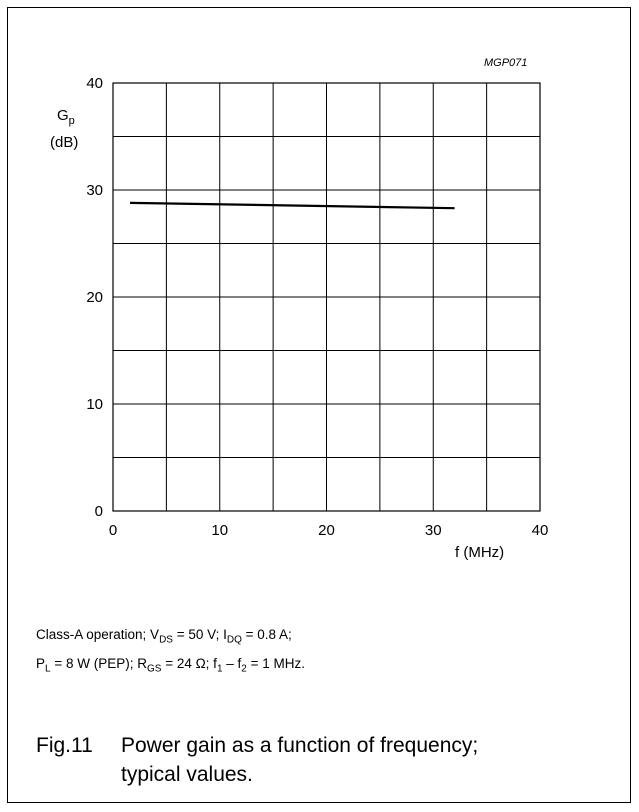 The image size is (639, 812). What do you see at coordinates (433, 530) in the screenshot?
I see `x-tick-label: 30` at bounding box center [433, 530].